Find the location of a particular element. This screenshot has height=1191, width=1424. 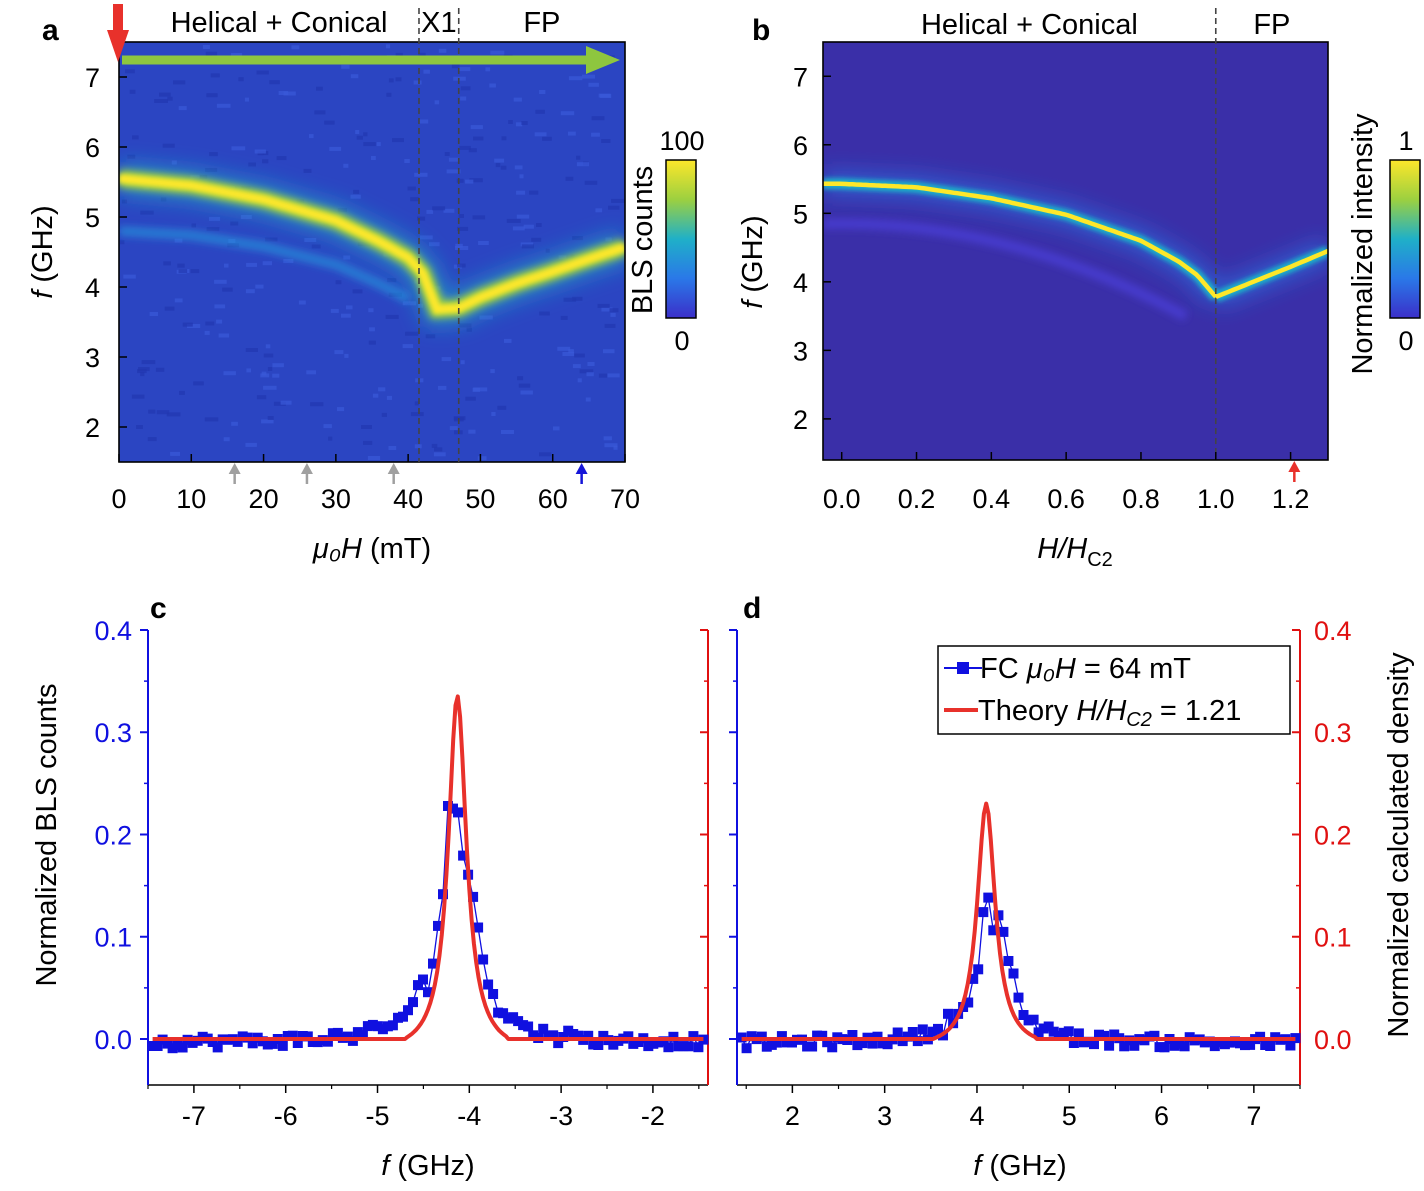

x-tick-label: 0.6 is located at coordinates (1066, 499).